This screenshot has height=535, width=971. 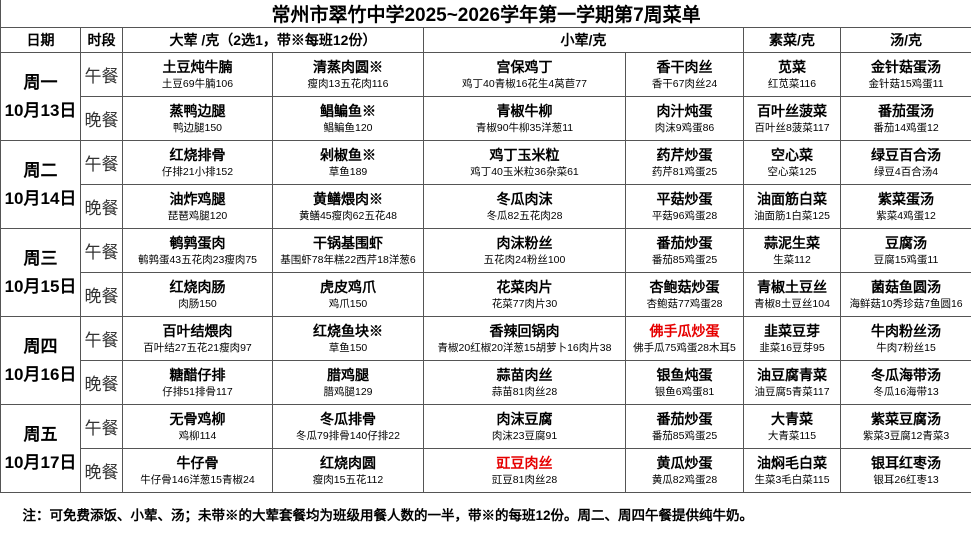 I want to click on dish-detail: 草鱼189, so click(x=348, y=171).